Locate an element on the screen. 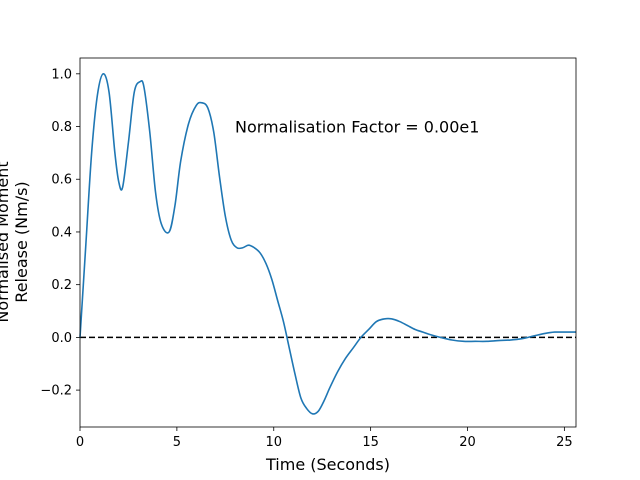 The height and width of the screenshot is (480, 640). x-tick-label: 20 is located at coordinates (467, 442).